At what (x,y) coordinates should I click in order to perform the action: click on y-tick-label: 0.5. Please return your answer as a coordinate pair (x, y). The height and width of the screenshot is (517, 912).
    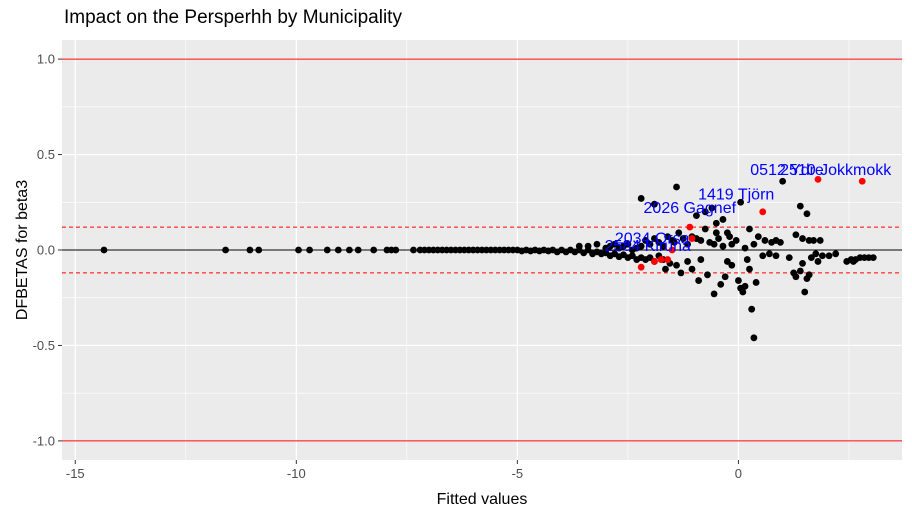
    Looking at the image, I should click on (46, 154).